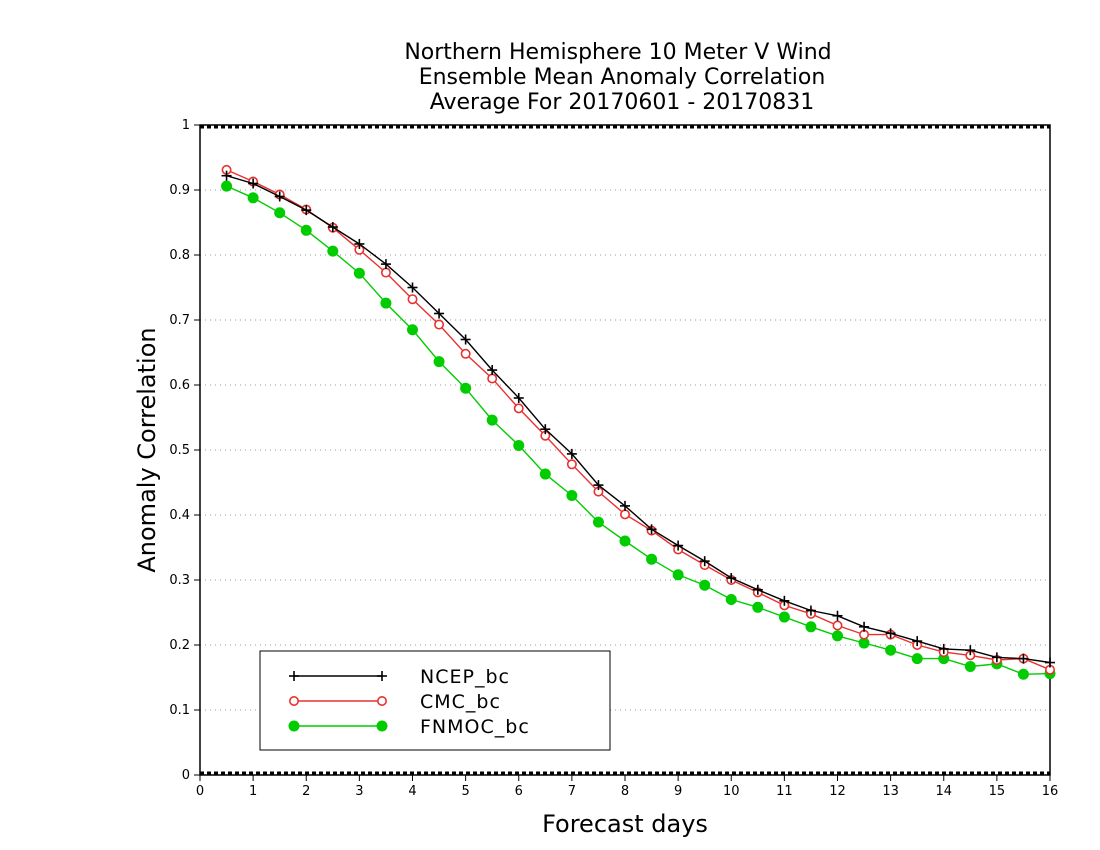 The image size is (1100, 850). I want to click on x-tick-label: 13, so click(890, 791).